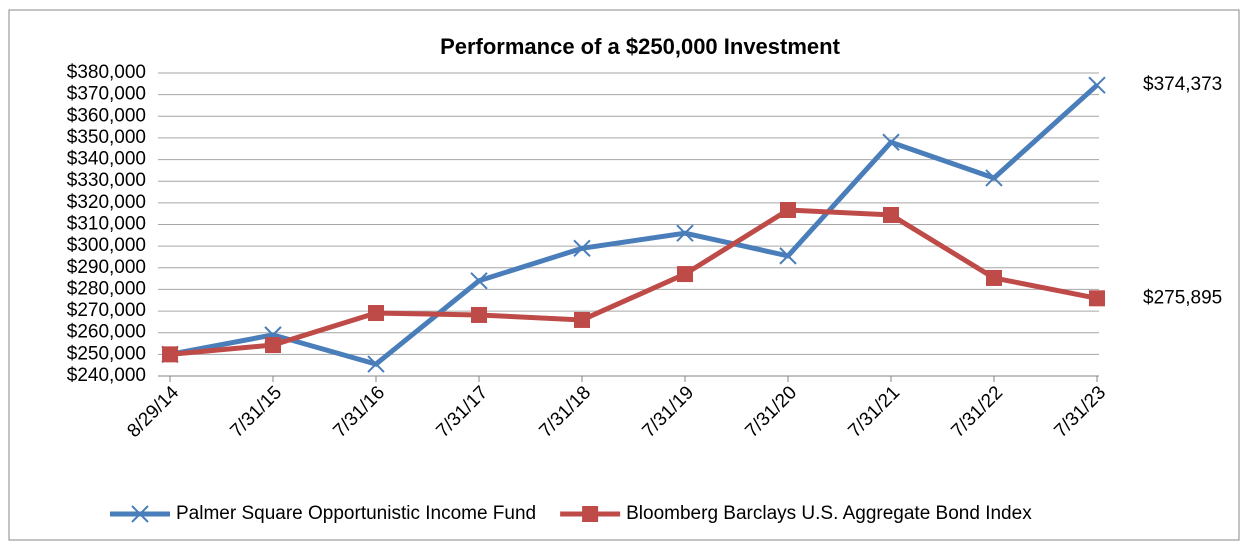 This screenshot has height=544, width=1248. I want to click on y-tick-label: $260,000, so click(106, 332).